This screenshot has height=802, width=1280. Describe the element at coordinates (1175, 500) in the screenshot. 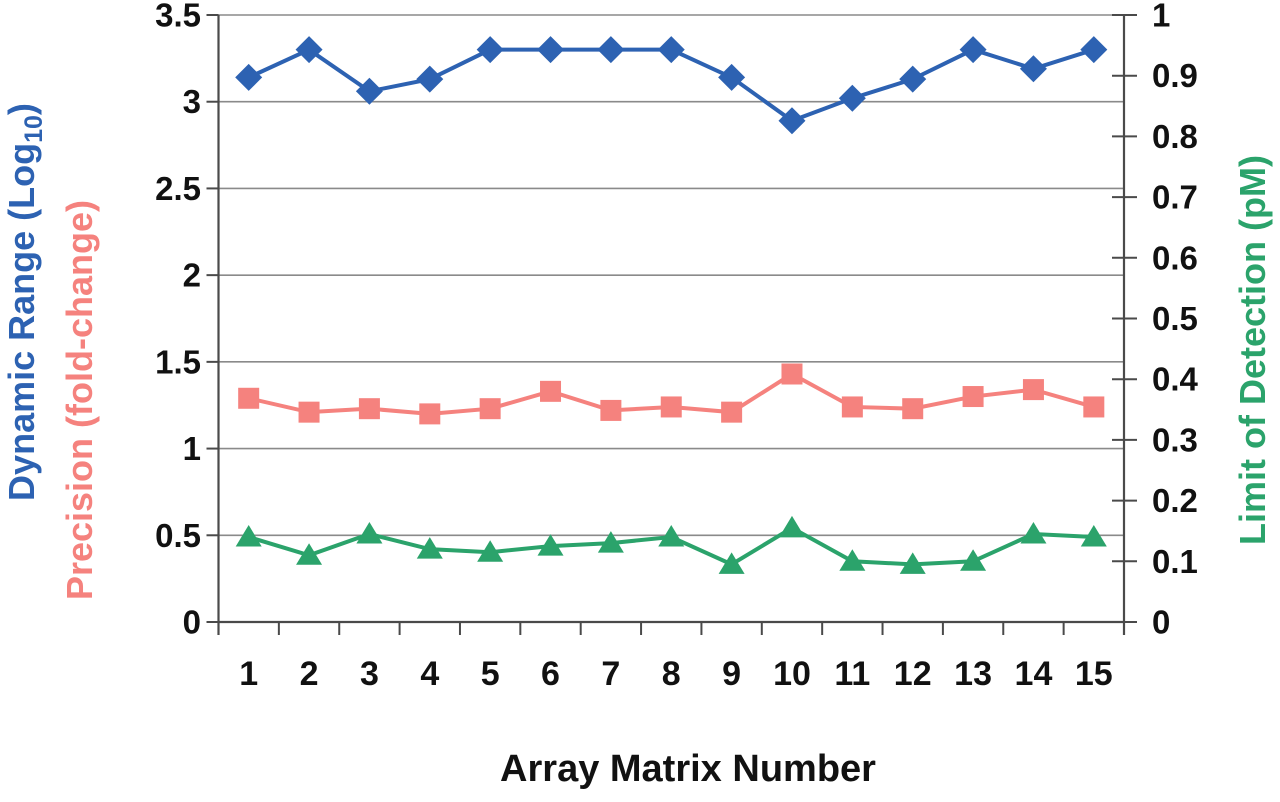

I see `right-axis-tick-label: 0.2` at that location.